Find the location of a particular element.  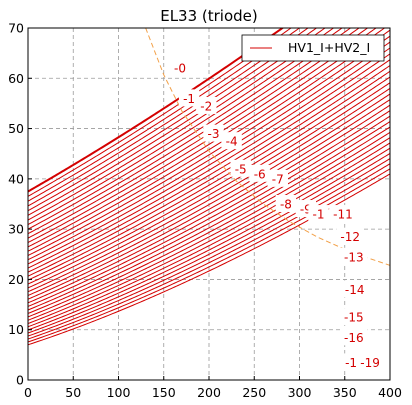

curve-label: -3 is located at coordinates (213, 133).